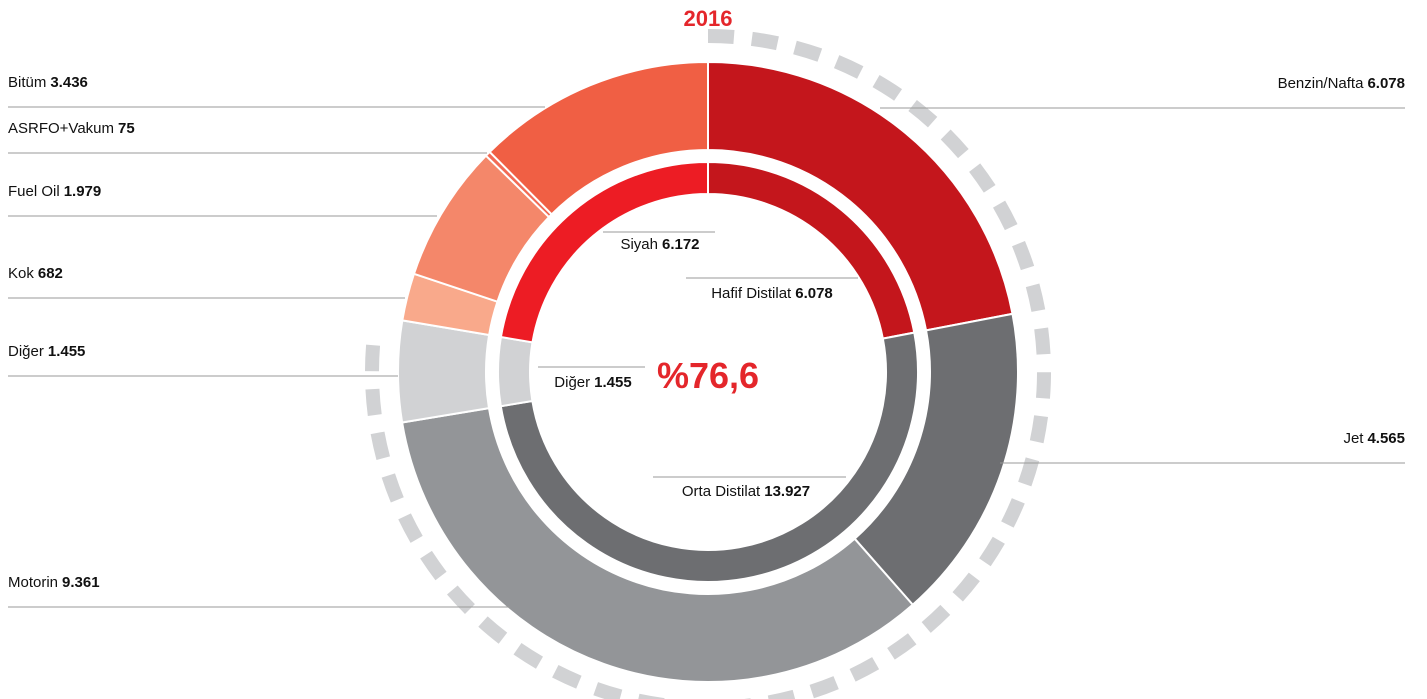  Describe the element at coordinates (61, 128) in the screenshot. I see `segment-name: ASRFO+Vakum` at that location.